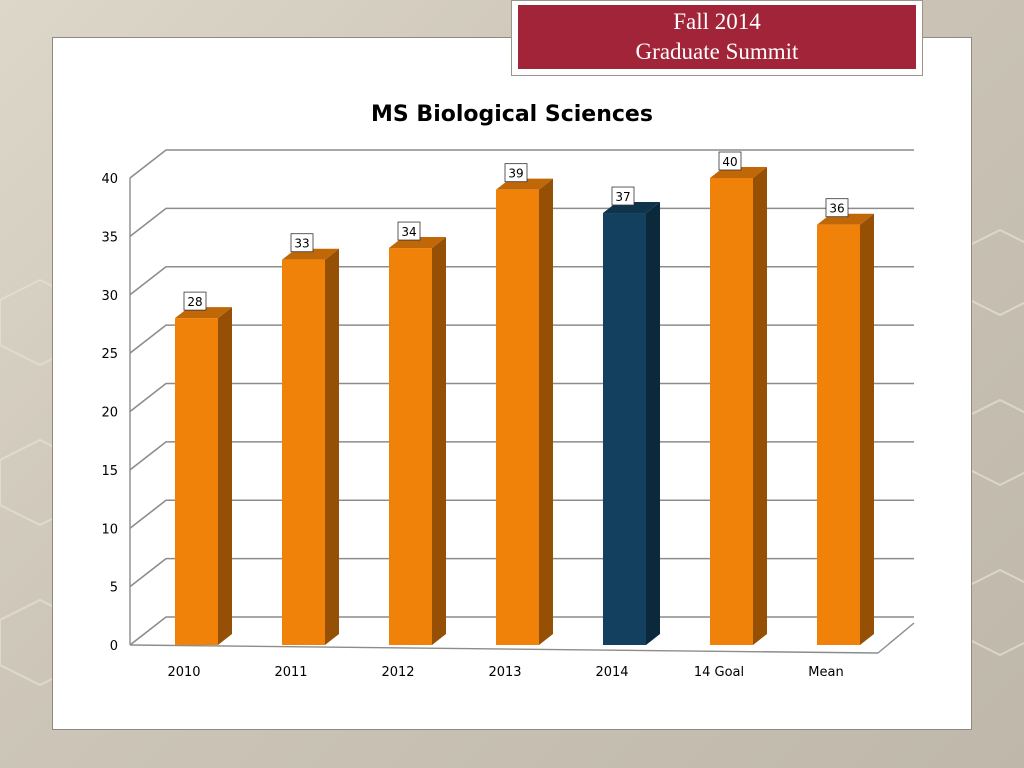  I want to click on data-label-2013: 39, so click(515, 174).